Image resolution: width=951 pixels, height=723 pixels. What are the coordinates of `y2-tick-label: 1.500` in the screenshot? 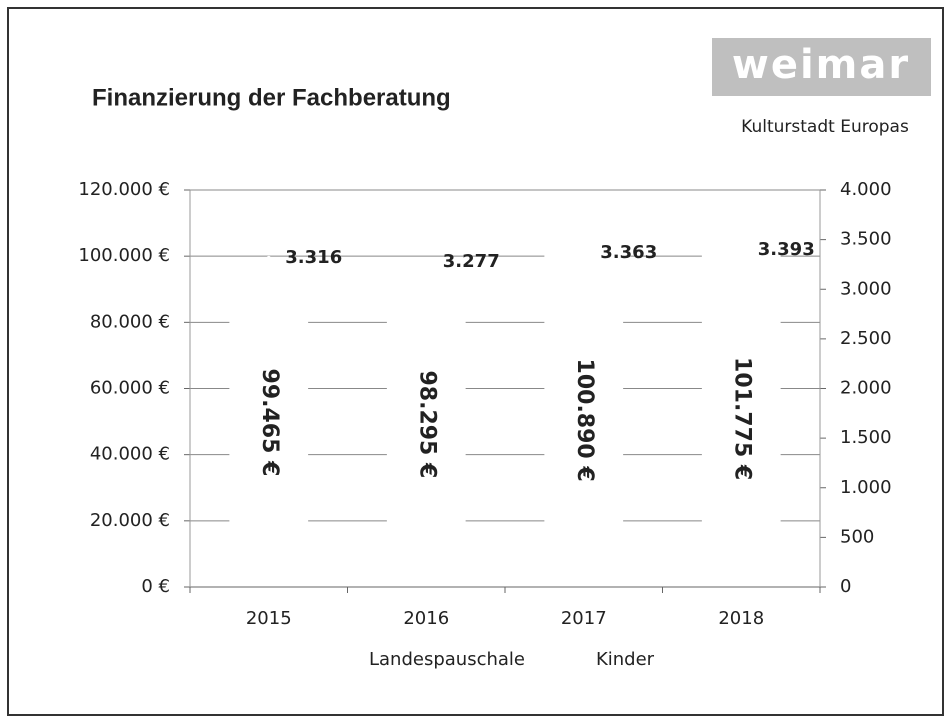 It's located at (866, 437).